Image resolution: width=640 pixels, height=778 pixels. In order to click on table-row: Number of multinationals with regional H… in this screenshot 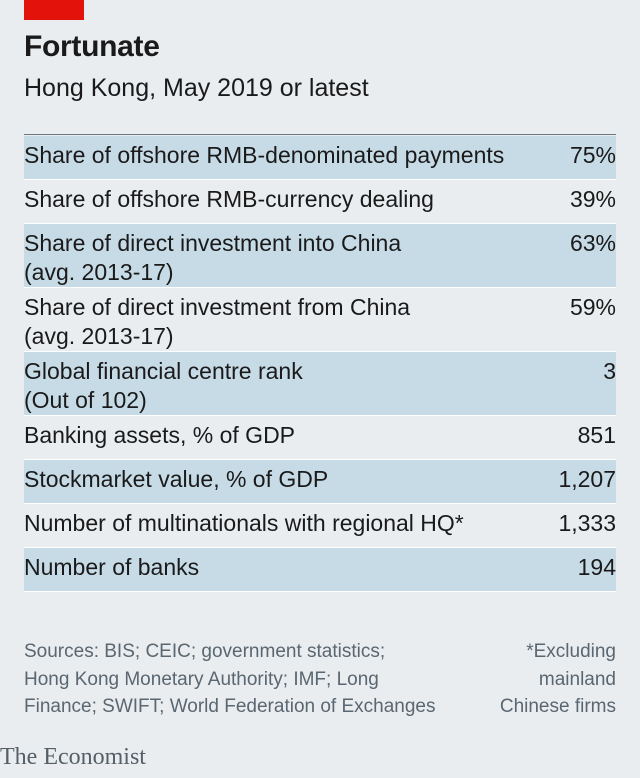, I will do `click(320, 526)`.